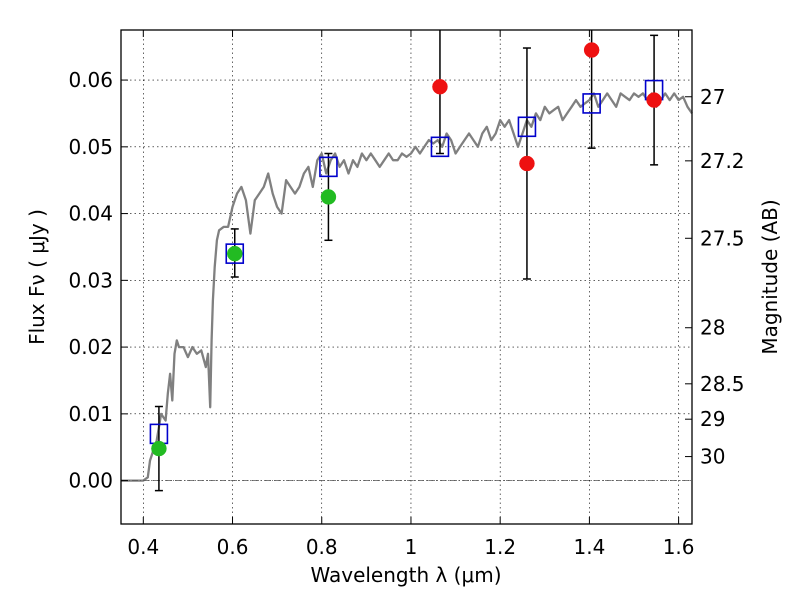 The height and width of the screenshot is (600, 800). Describe the element at coordinates (411, 547) in the screenshot. I see `x-tick-label: 1` at that location.